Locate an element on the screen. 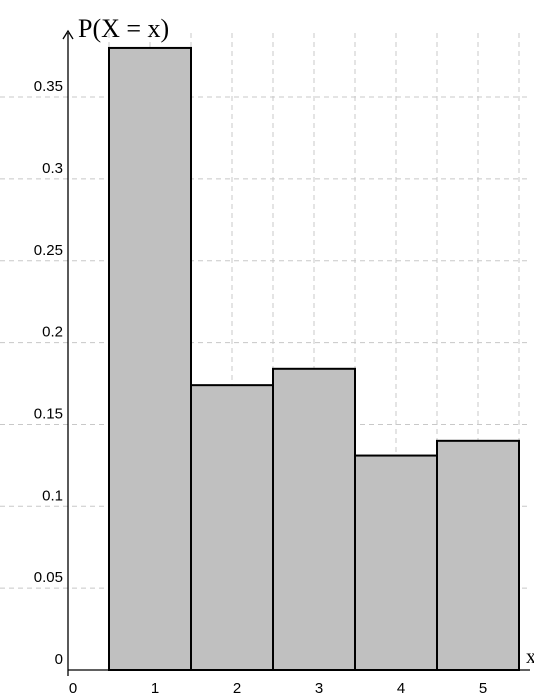 The height and width of the screenshot is (696, 534). x-tick-label: 3 is located at coordinates (319, 688).